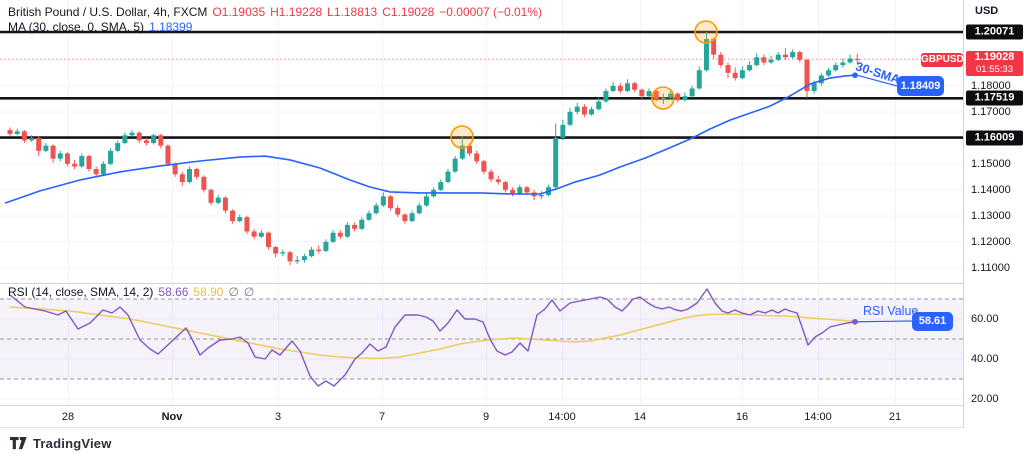 This screenshot has height=456, width=1024. Describe the element at coordinates (932, 321) in the screenshot. I see `rsi-value-badge: 58.61` at that location.